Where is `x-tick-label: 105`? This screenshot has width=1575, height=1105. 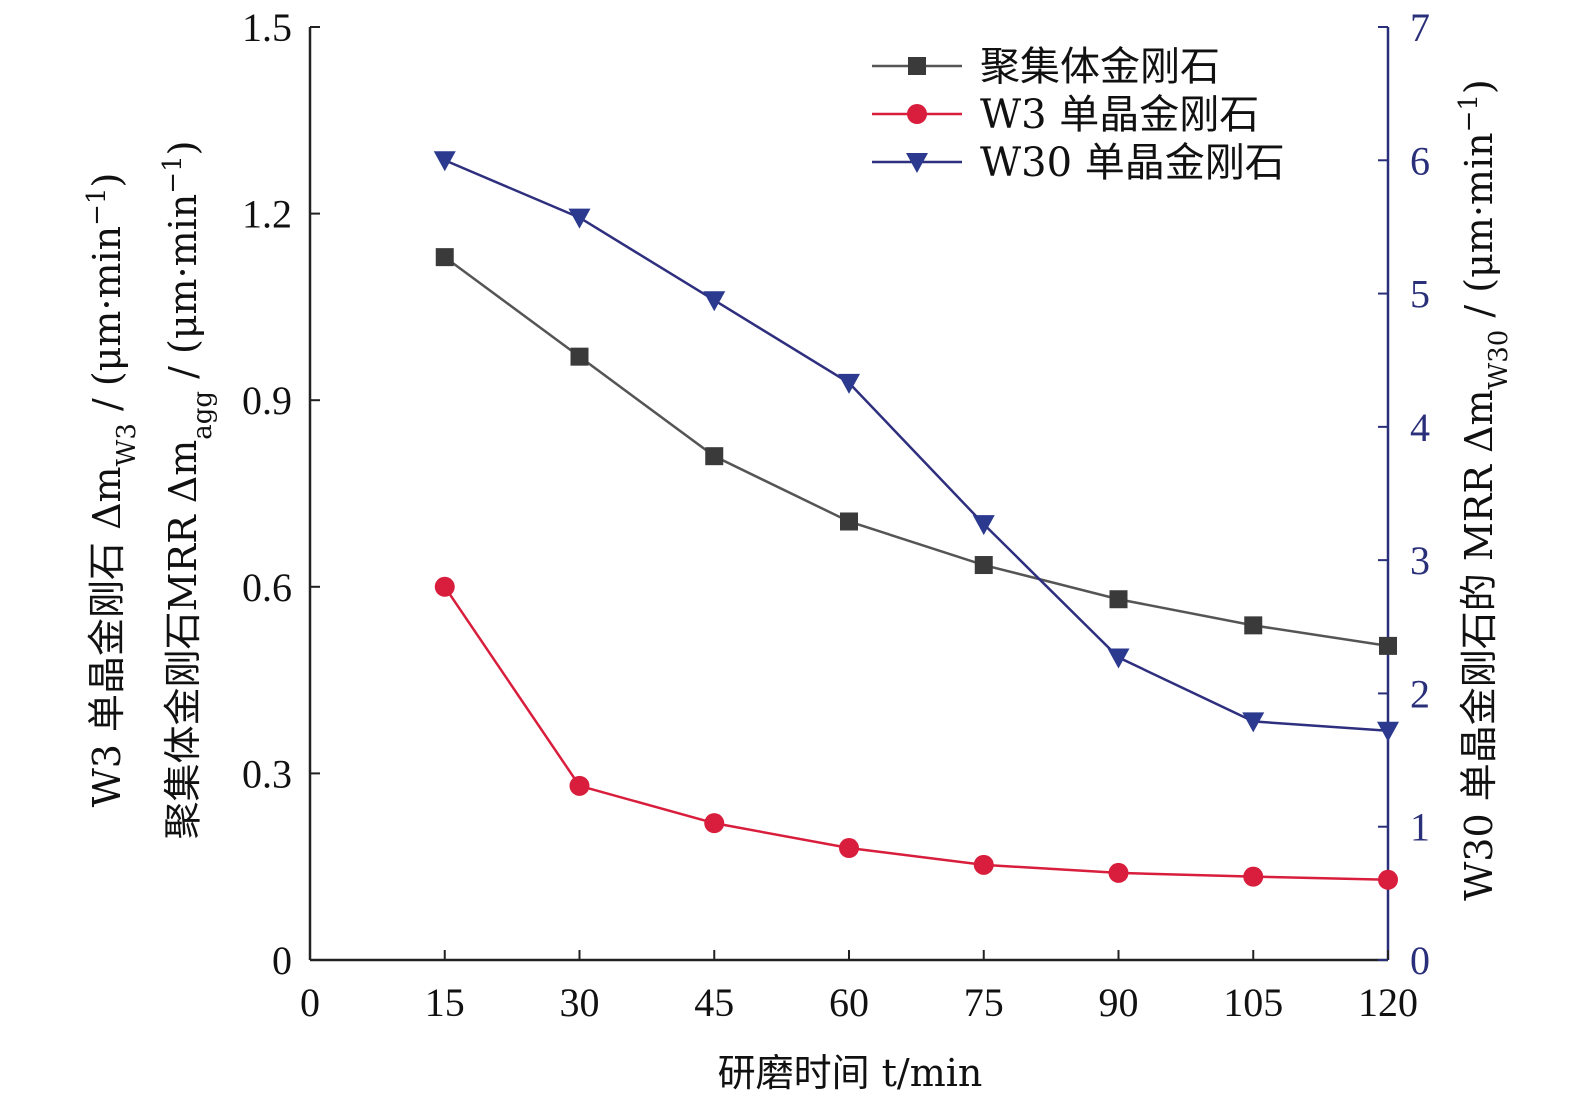 x-tick-label: 105 is located at coordinates (1253, 1002).